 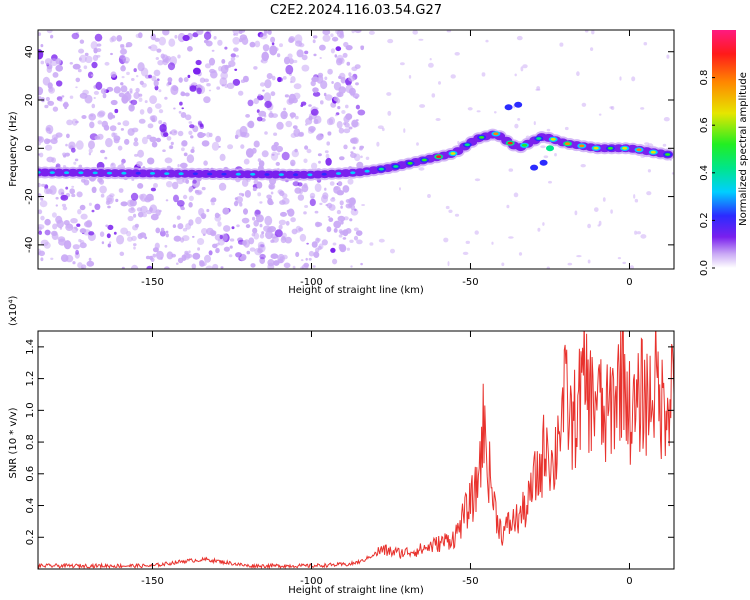 I want to click on y-tick-label: -40, so click(x=29, y=245).